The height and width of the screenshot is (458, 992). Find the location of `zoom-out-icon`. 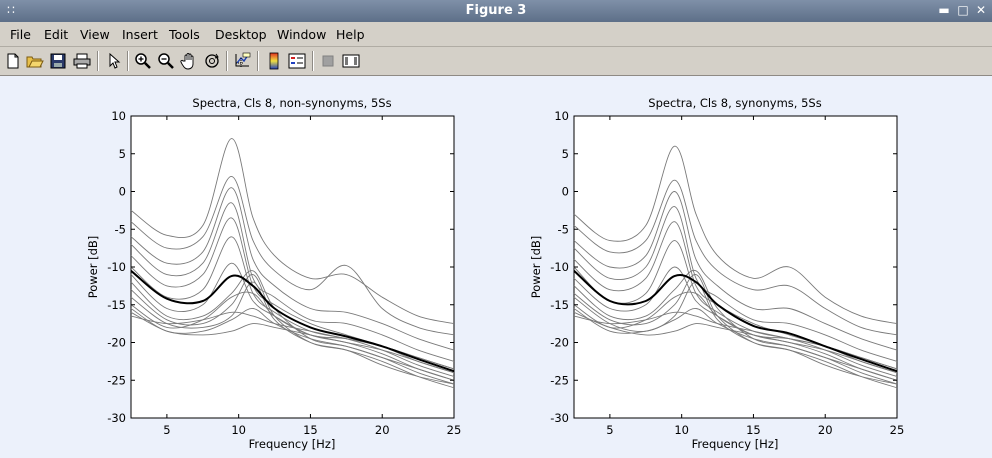

zoom-out-icon is located at coordinates (166, 61).